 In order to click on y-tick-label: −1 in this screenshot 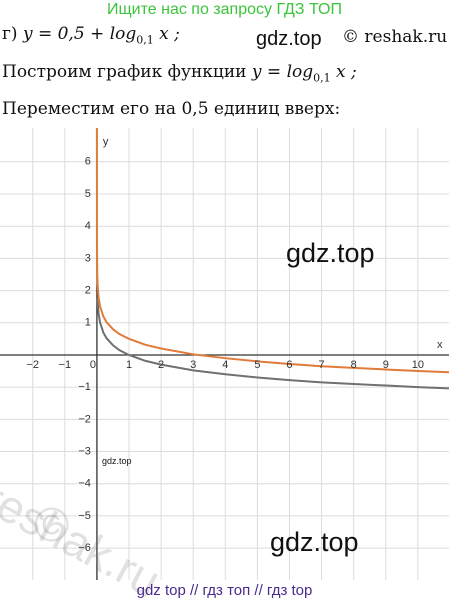, I will do `click(84, 387)`.